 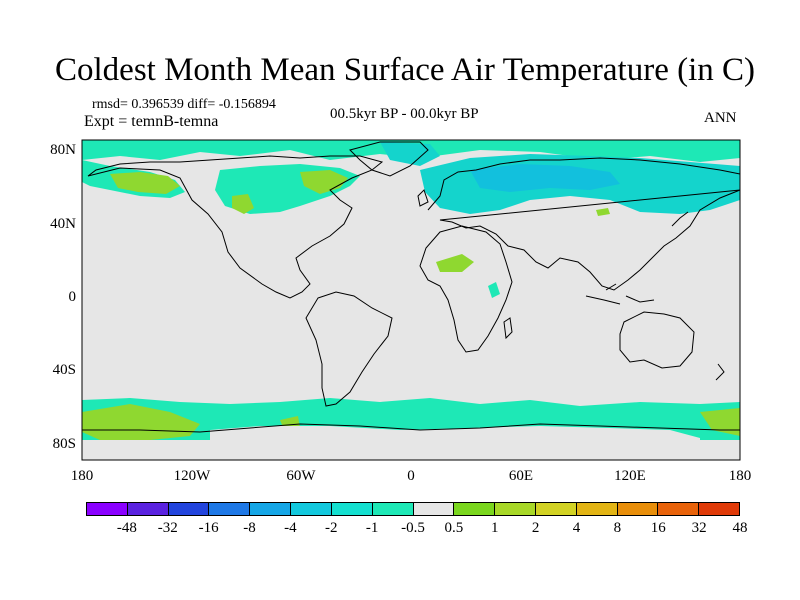 What do you see at coordinates (64, 370) in the screenshot?
I see `lat-tick-40s: 40S` at bounding box center [64, 370].